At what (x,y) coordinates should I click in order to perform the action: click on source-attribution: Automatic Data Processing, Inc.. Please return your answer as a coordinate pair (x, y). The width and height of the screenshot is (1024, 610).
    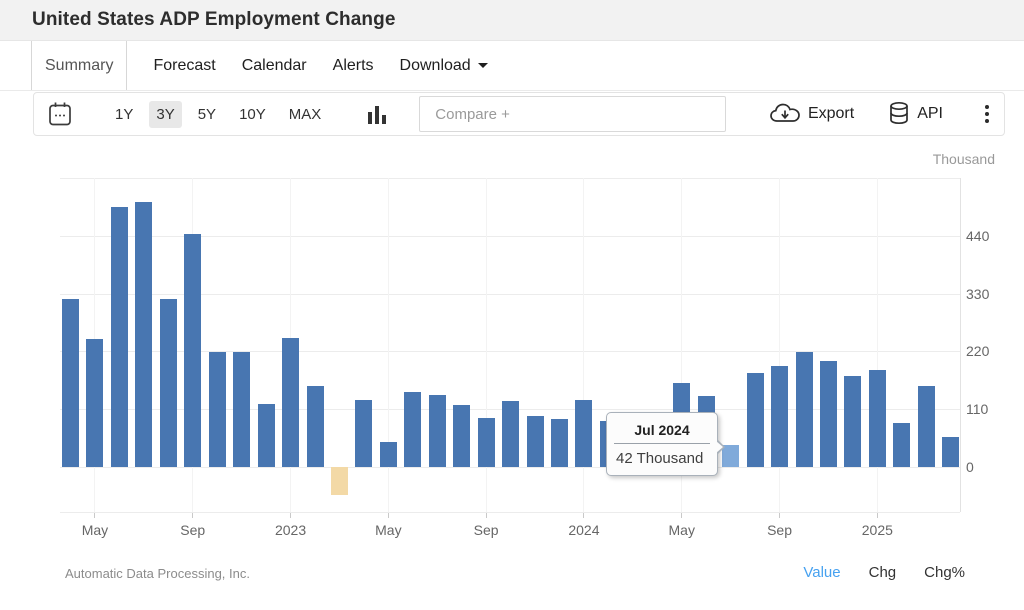
    Looking at the image, I should click on (157, 573).